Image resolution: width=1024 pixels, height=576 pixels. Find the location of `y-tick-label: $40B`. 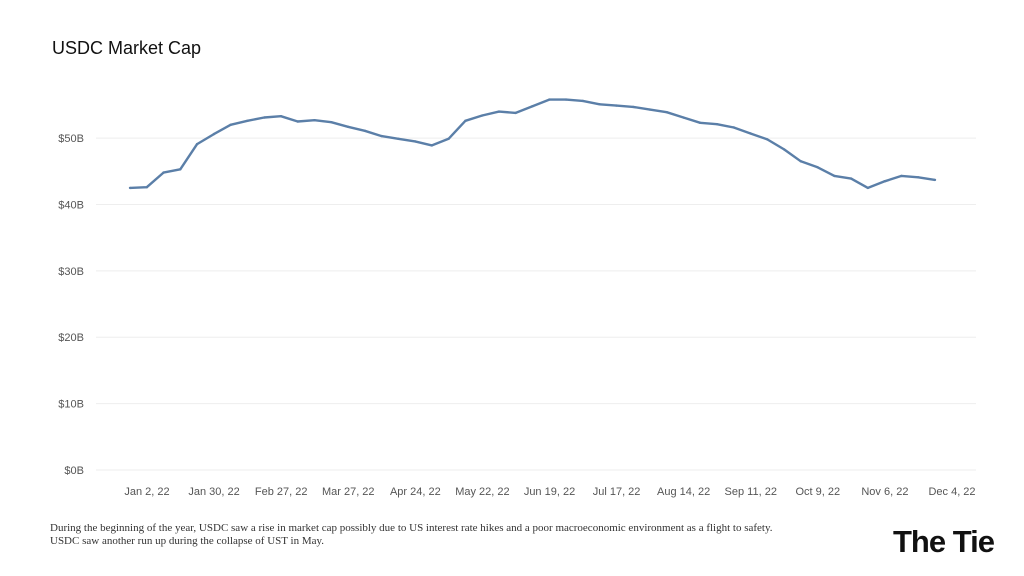

y-tick-label: $40B is located at coordinates (71, 205).